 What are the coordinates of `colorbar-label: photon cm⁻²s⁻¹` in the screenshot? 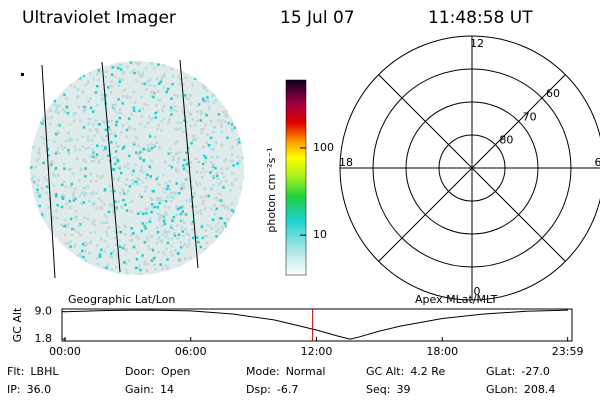 It's located at (271, 189).